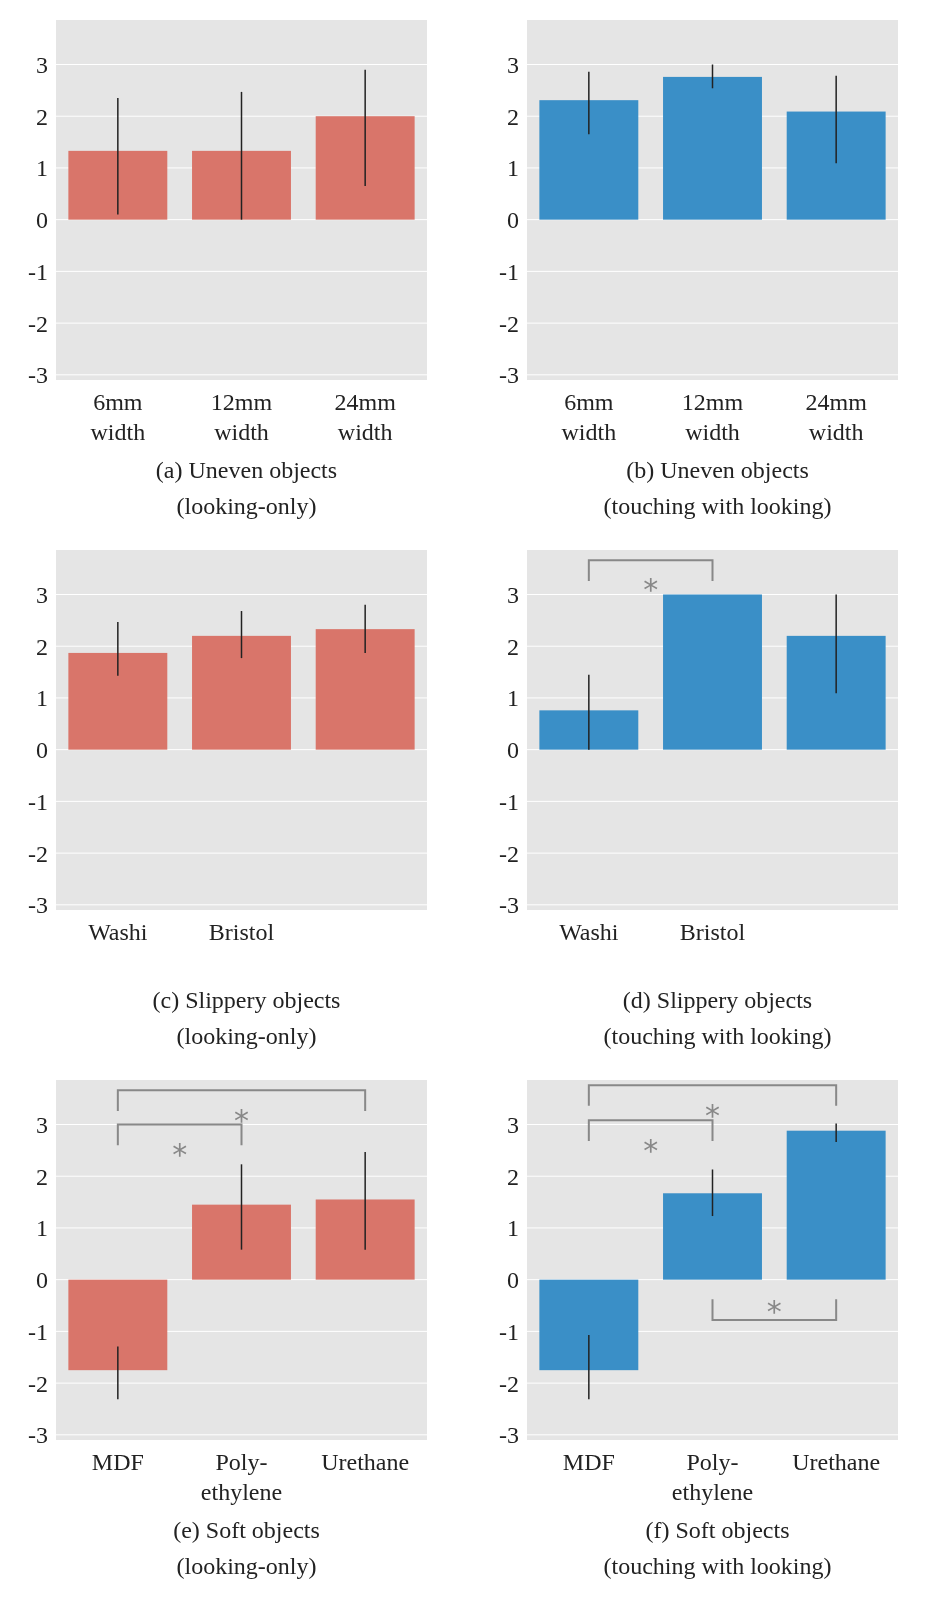 This screenshot has height=1607, width=942. What do you see at coordinates (246, 1018) in the screenshot?
I see `text: (c) Slippery objects (looking-only)` at bounding box center [246, 1018].